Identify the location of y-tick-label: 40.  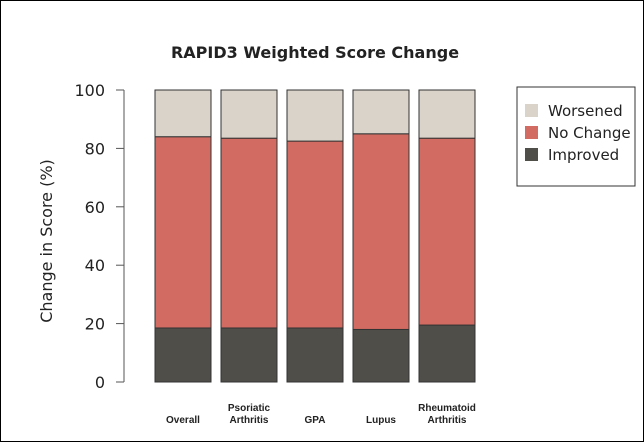
(95, 265).